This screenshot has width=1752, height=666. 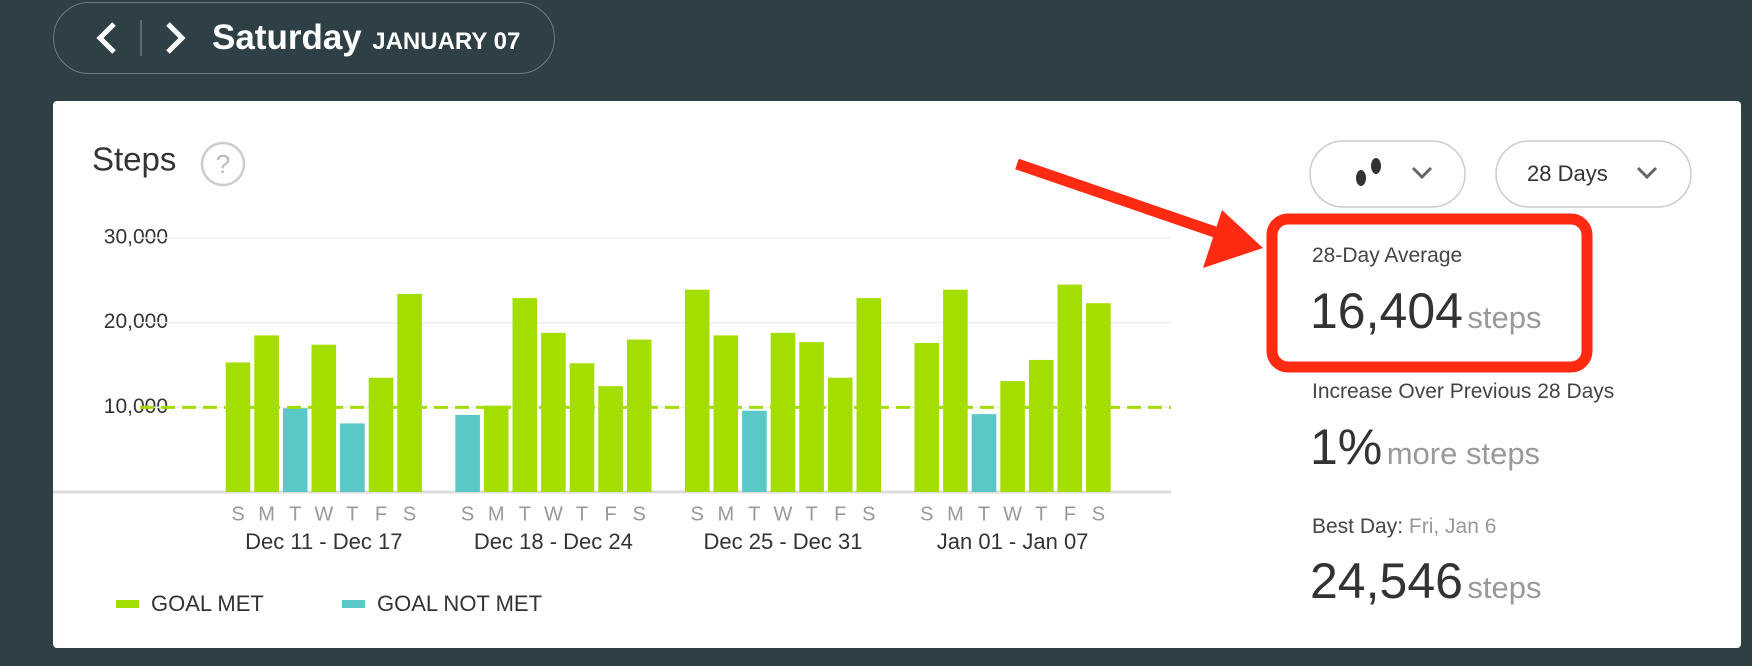 What do you see at coordinates (1504, 587) in the screenshot?
I see `best-unit: steps` at bounding box center [1504, 587].